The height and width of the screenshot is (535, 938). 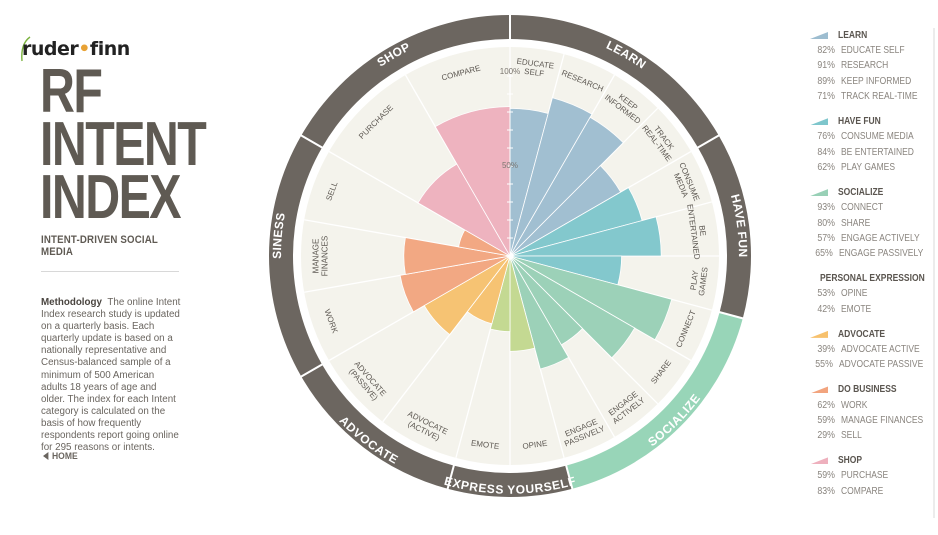 I want to click on legend-row: 76% CONSUME MEDIA, so click(x=872, y=136).